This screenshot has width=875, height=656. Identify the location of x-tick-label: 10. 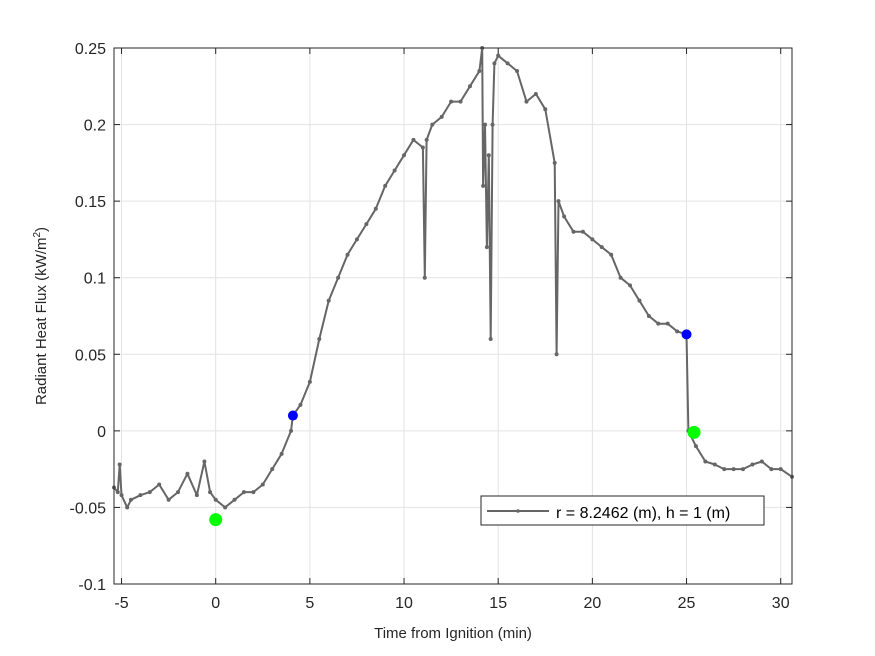
(404, 603).